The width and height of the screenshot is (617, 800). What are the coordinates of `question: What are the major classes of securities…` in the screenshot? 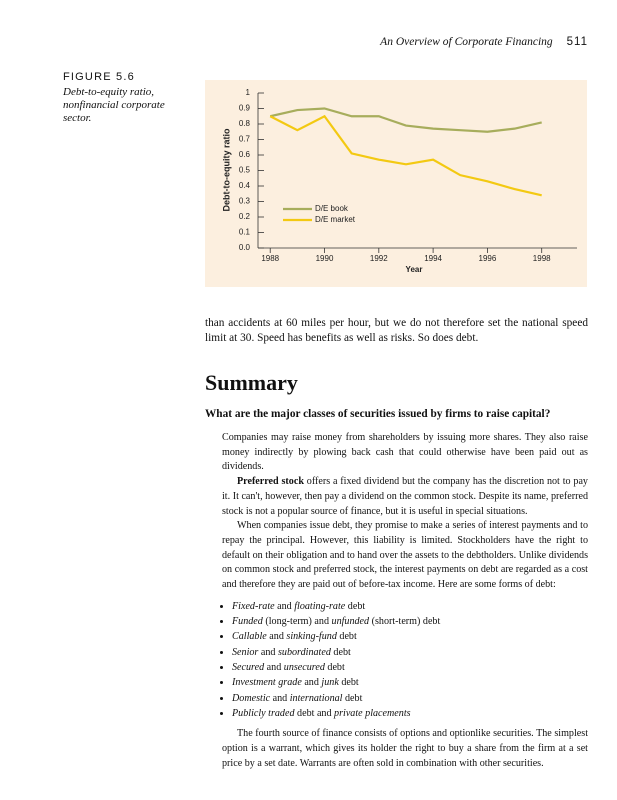 It's located at (378, 414).